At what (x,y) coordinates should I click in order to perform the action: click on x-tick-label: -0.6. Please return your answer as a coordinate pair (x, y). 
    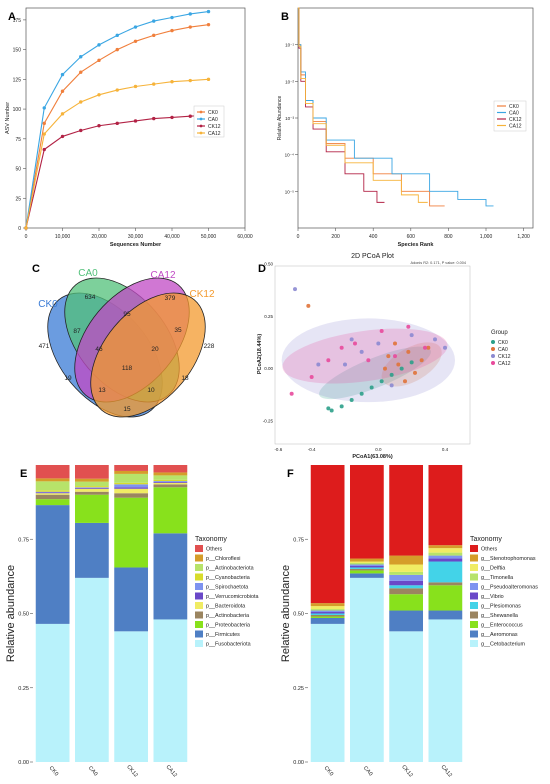
    Looking at the image, I should click on (278, 449).